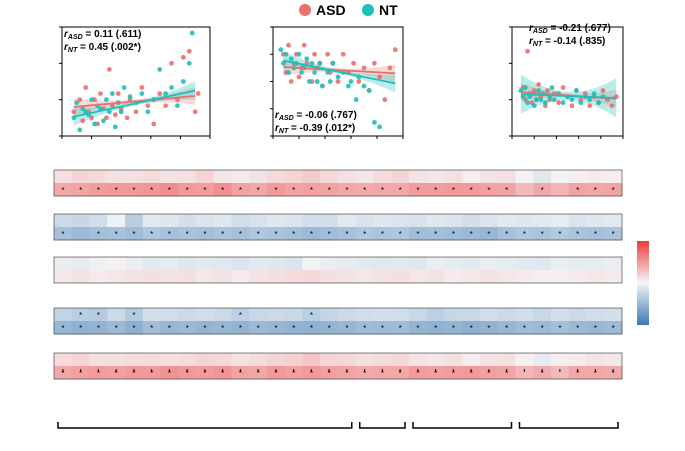 The height and width of the screenshot is (451, 685). Describe the element at coordinates (568, 96) in the screenshot. I see `fit-line-nt` at that location.